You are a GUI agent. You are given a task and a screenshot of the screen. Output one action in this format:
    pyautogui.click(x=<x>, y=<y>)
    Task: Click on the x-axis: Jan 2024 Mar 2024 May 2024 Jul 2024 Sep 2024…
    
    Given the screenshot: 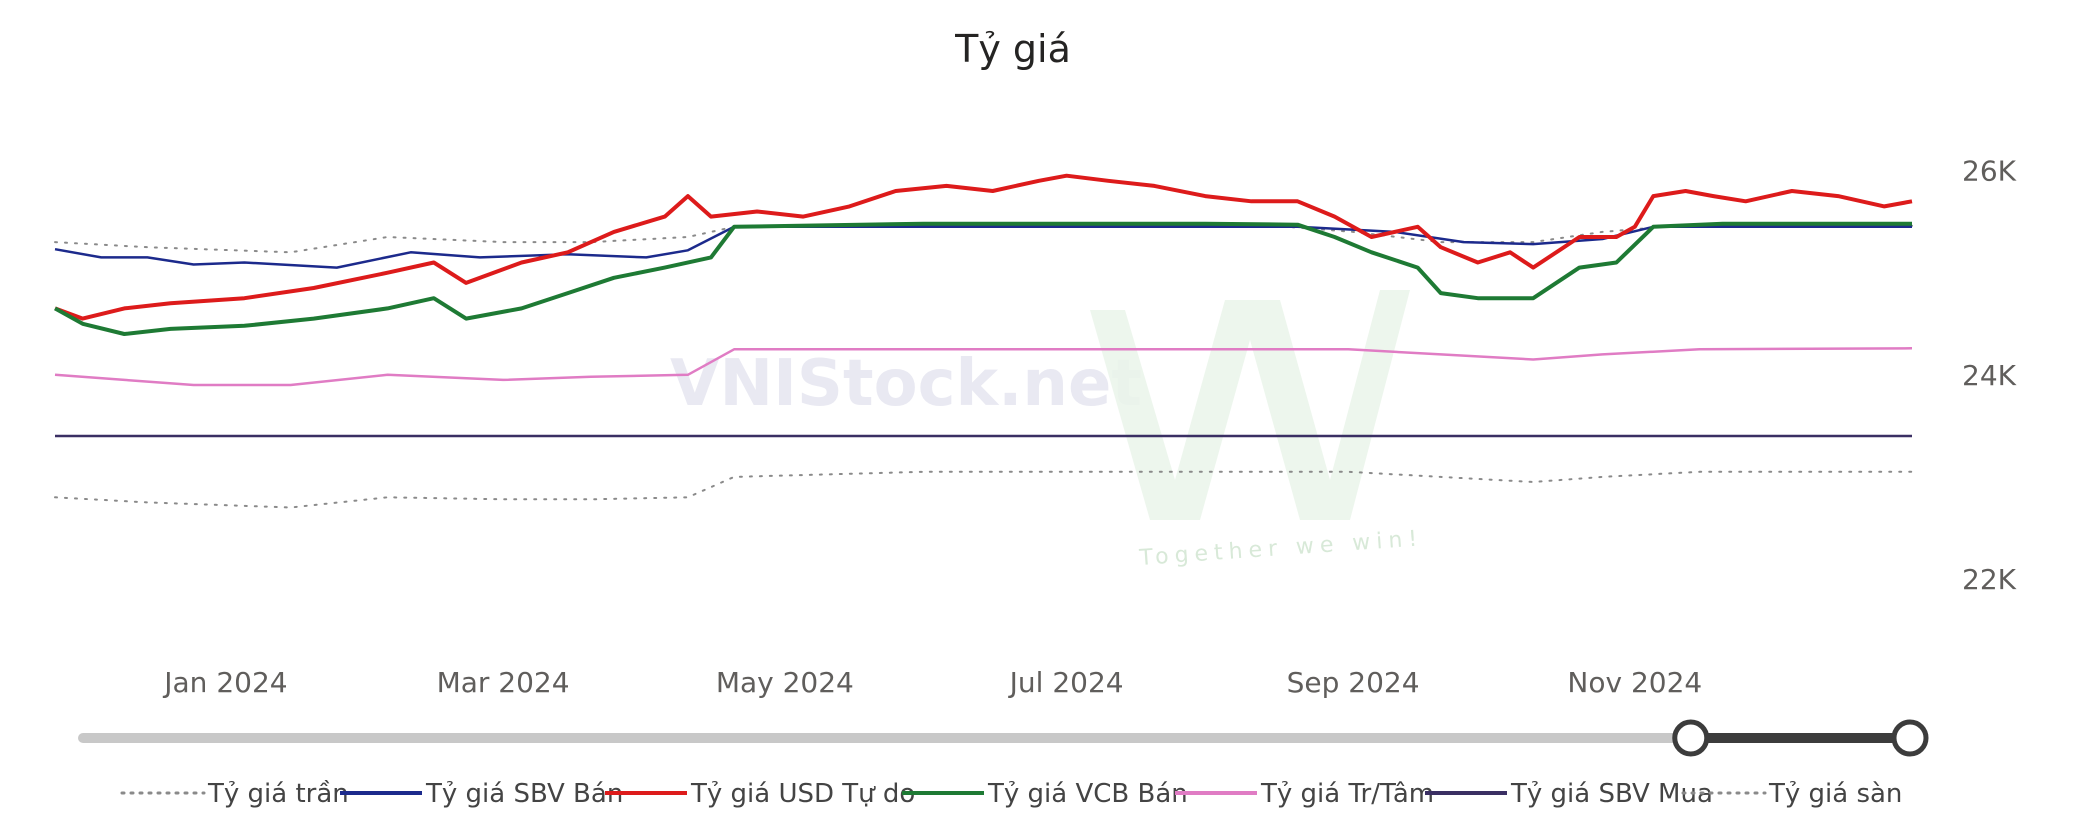 What is the action you would take?
    pyautogui.click(x=932, y=682)
    